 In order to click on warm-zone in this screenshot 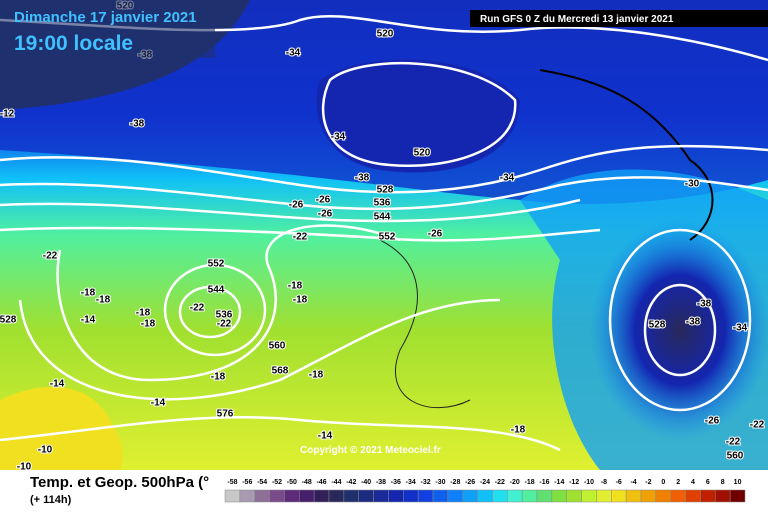, I will do `click(61, 428)`.